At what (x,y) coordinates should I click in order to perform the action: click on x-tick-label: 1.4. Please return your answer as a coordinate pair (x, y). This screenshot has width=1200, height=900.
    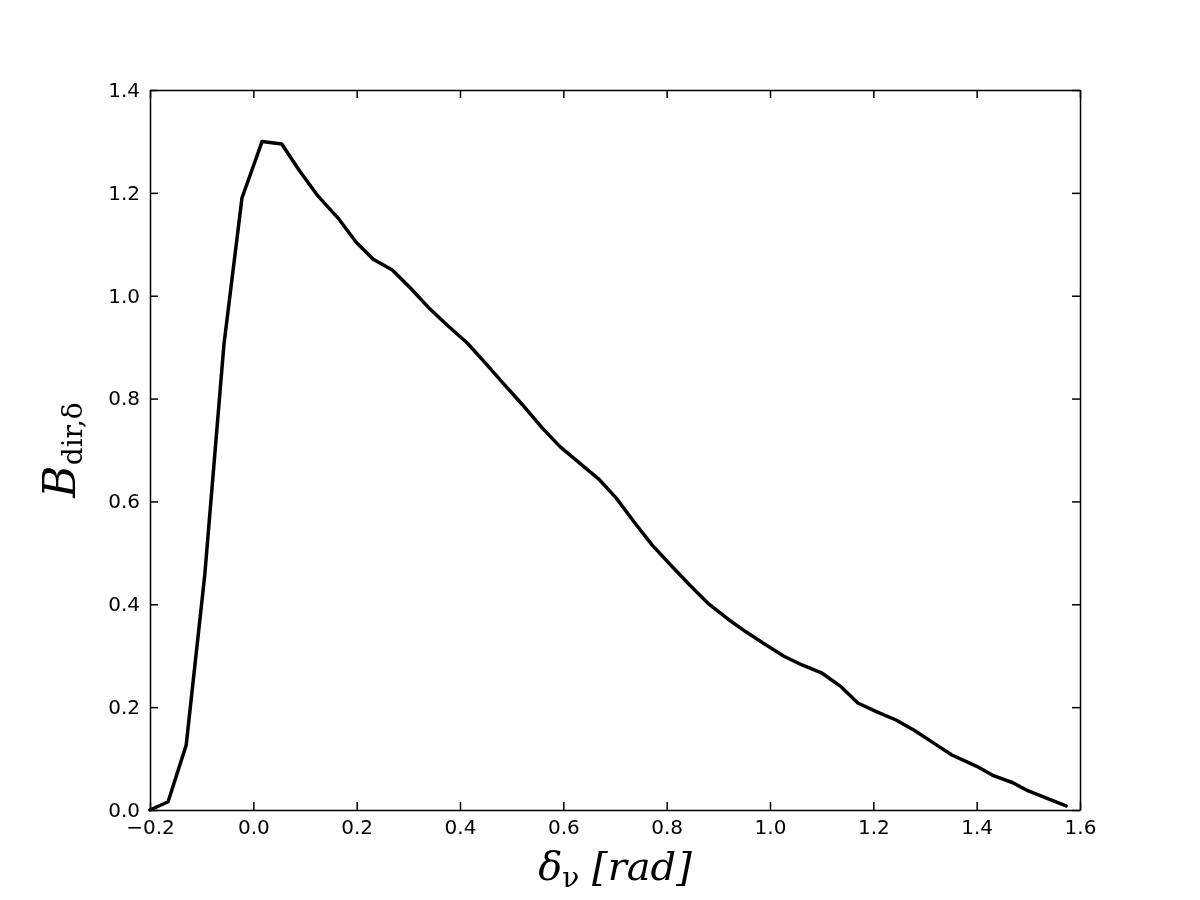
    Looking at the image, I should click on (977, 827).